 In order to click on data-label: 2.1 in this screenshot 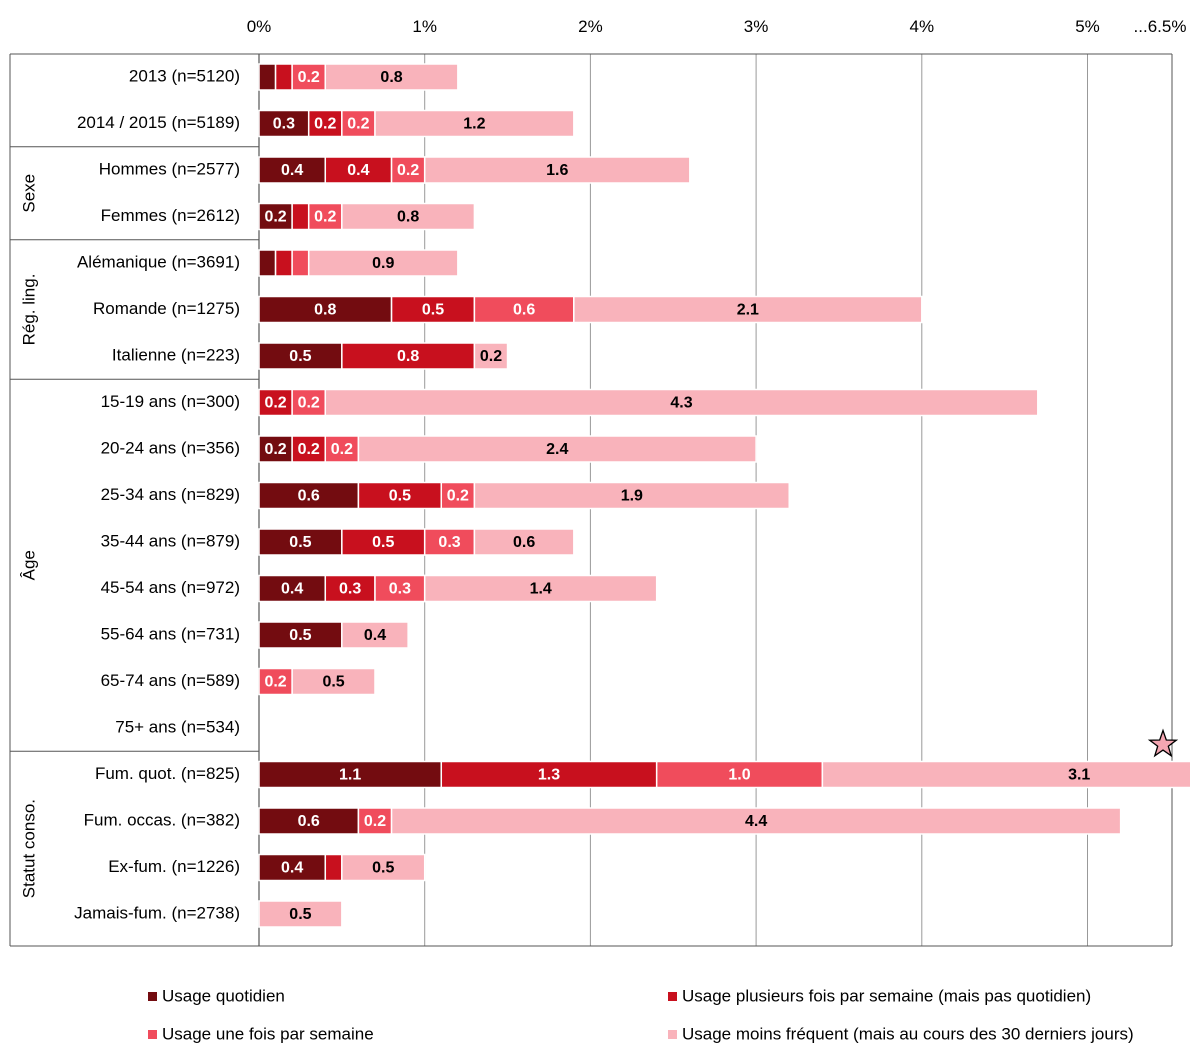, I will do `click(748, 310)`.